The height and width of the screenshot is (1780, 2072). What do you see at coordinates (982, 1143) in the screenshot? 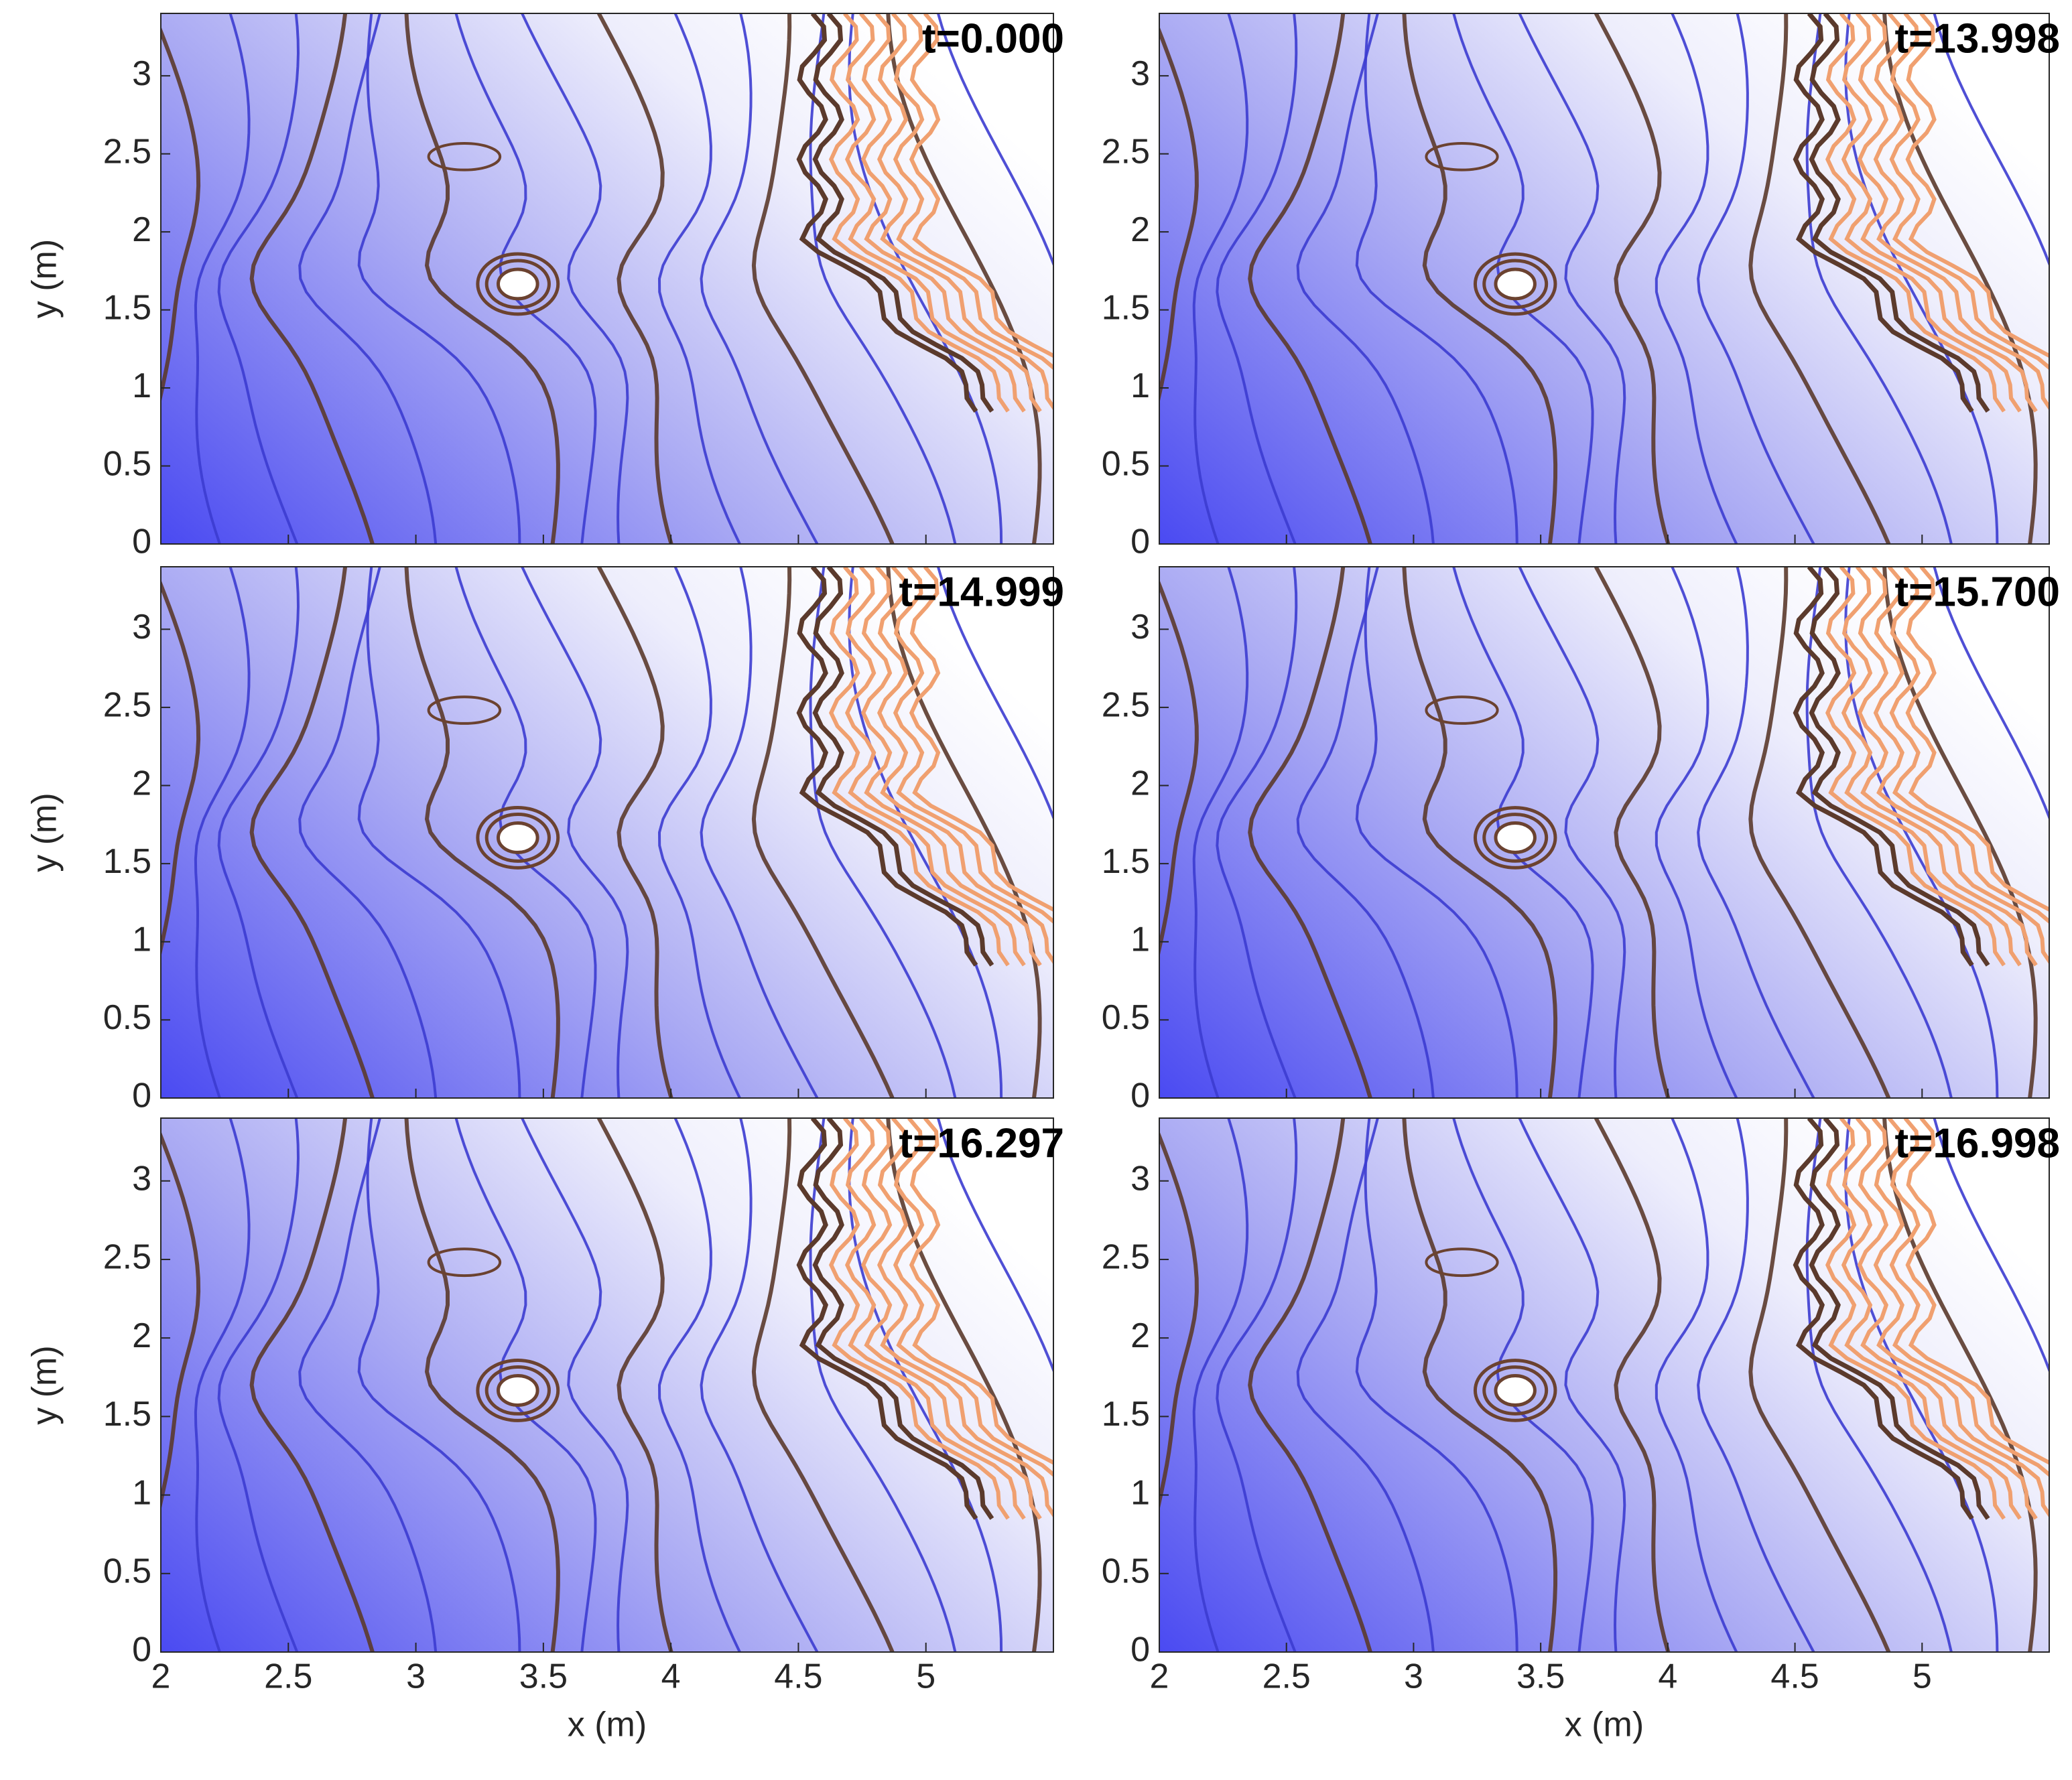
I see `panel-title: t=16.297` at bounding box center [982, 1143].